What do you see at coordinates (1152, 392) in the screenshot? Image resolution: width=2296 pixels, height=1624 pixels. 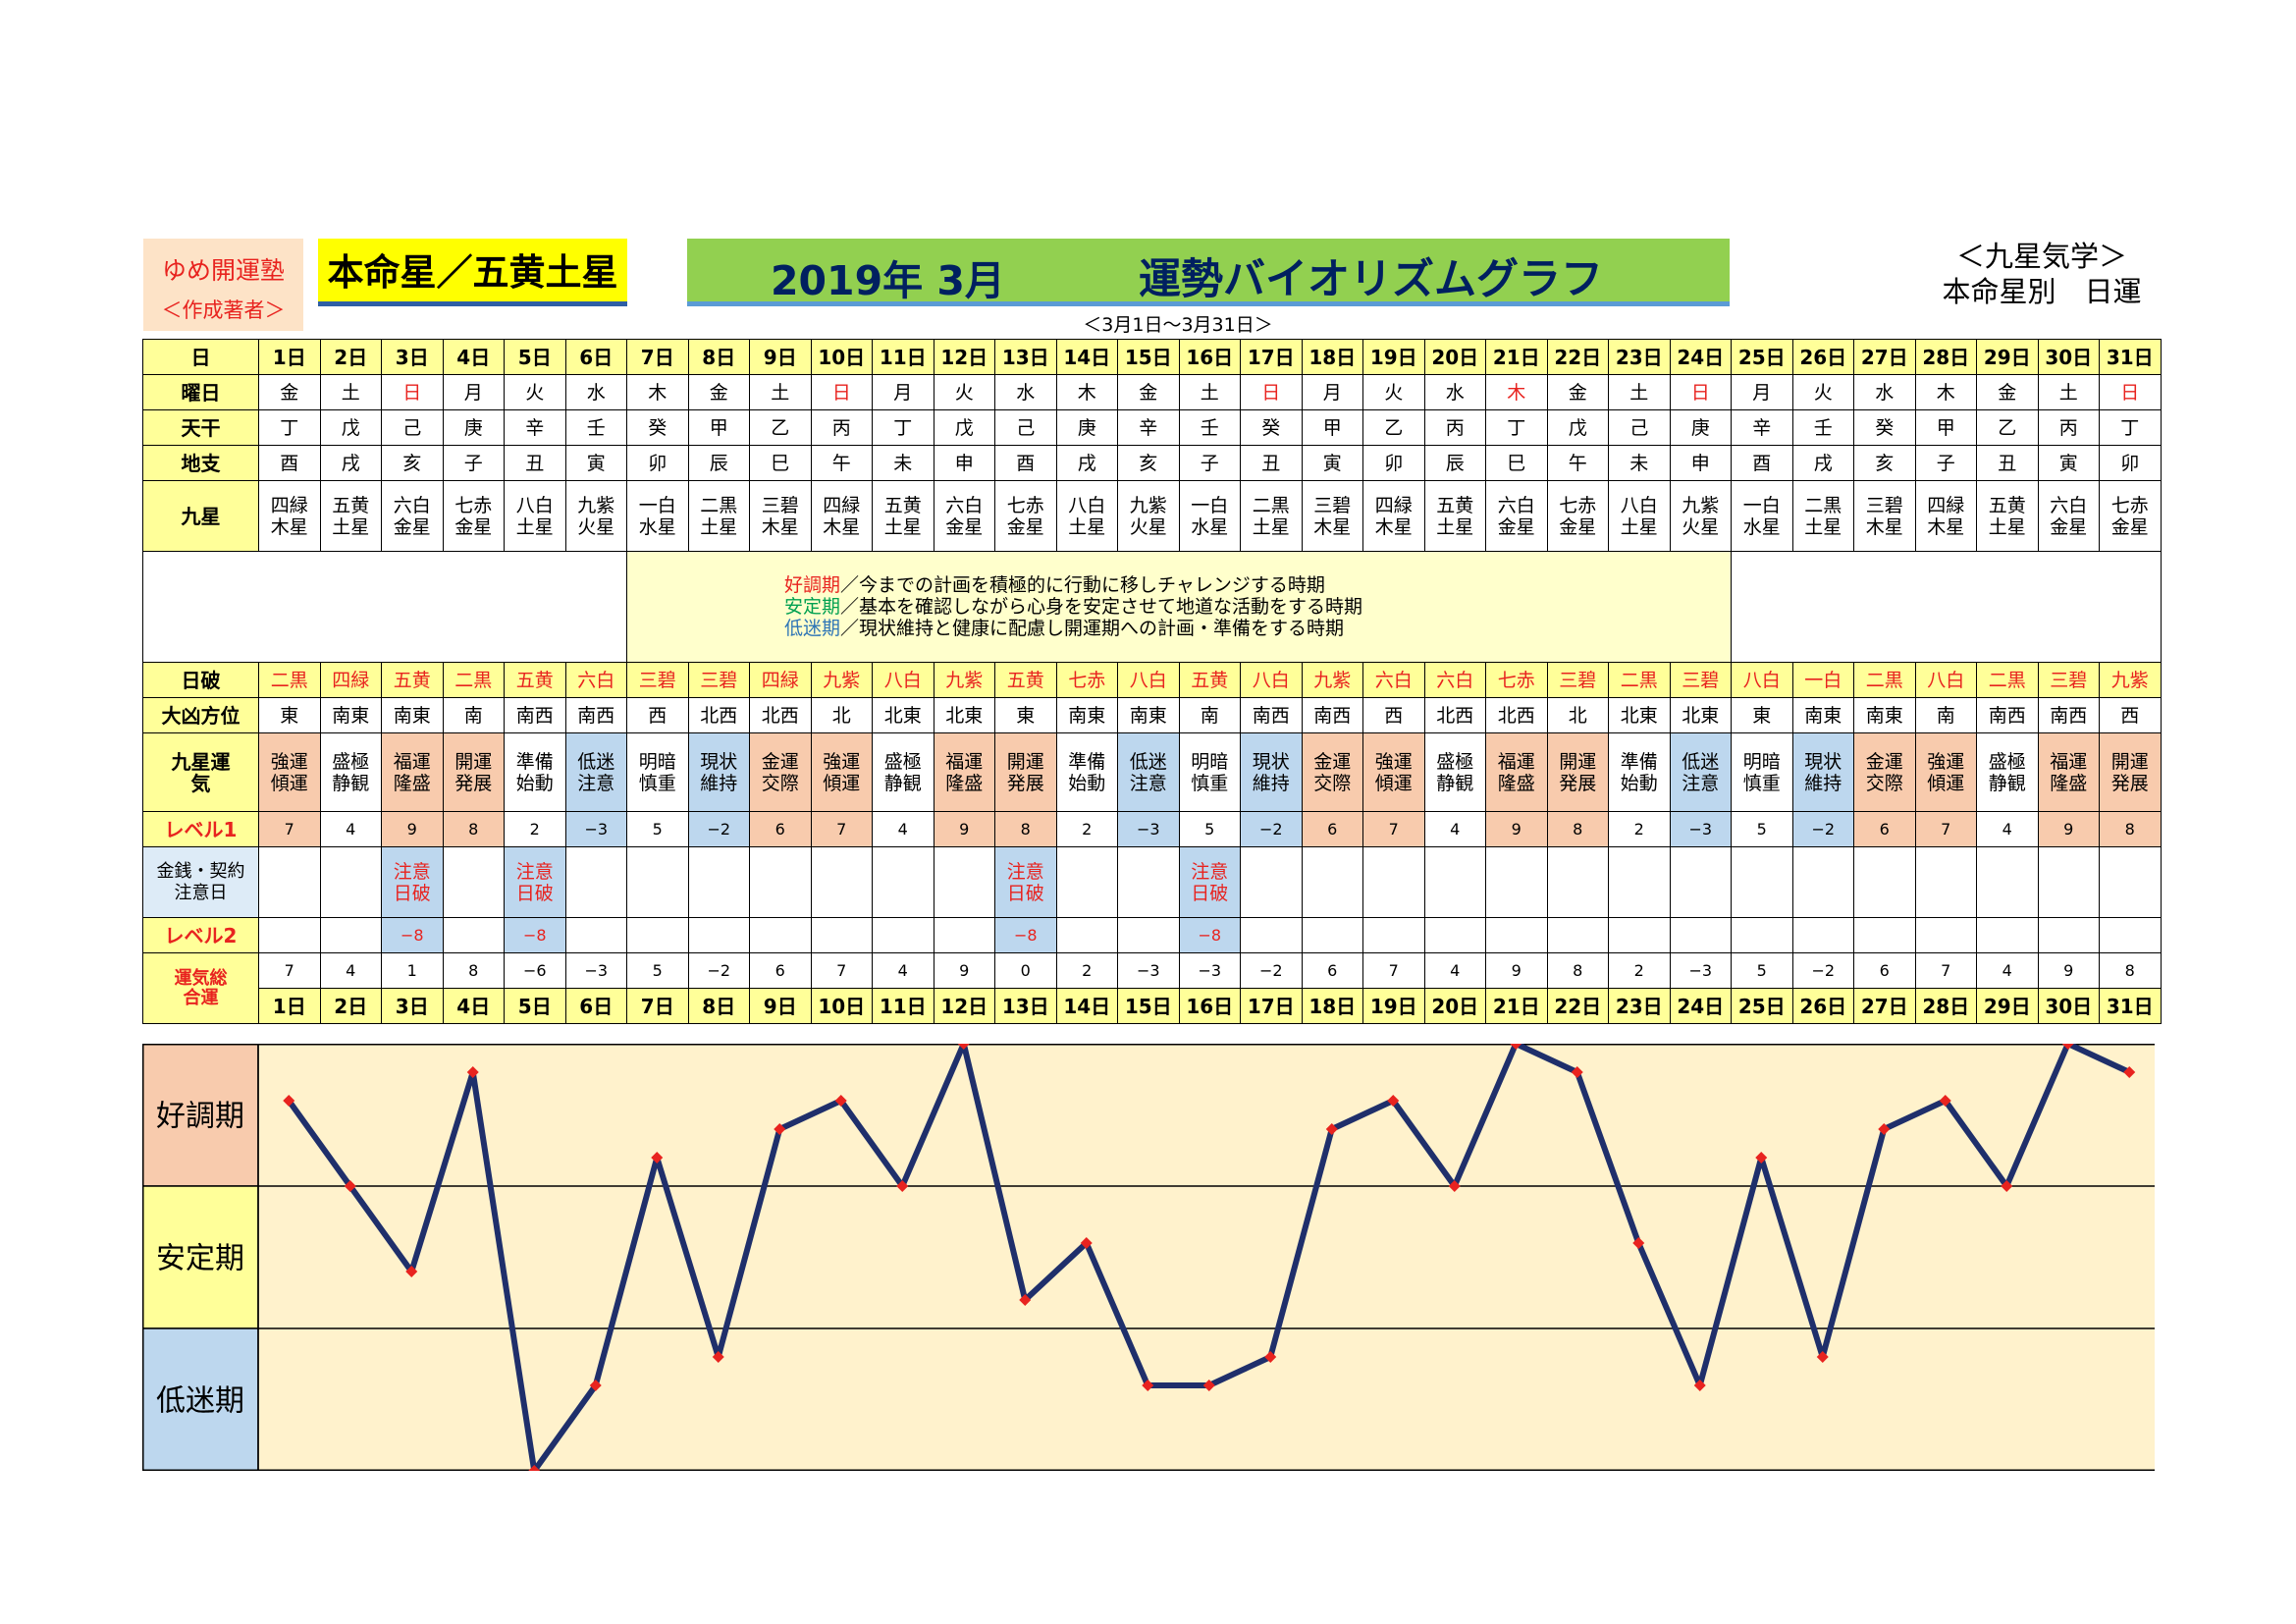 I see `weekday-row: 曜日金土日月火水木金土日月火水木金土日月火水木金土日月火水木金土日` at bounding box center [1152, 392].